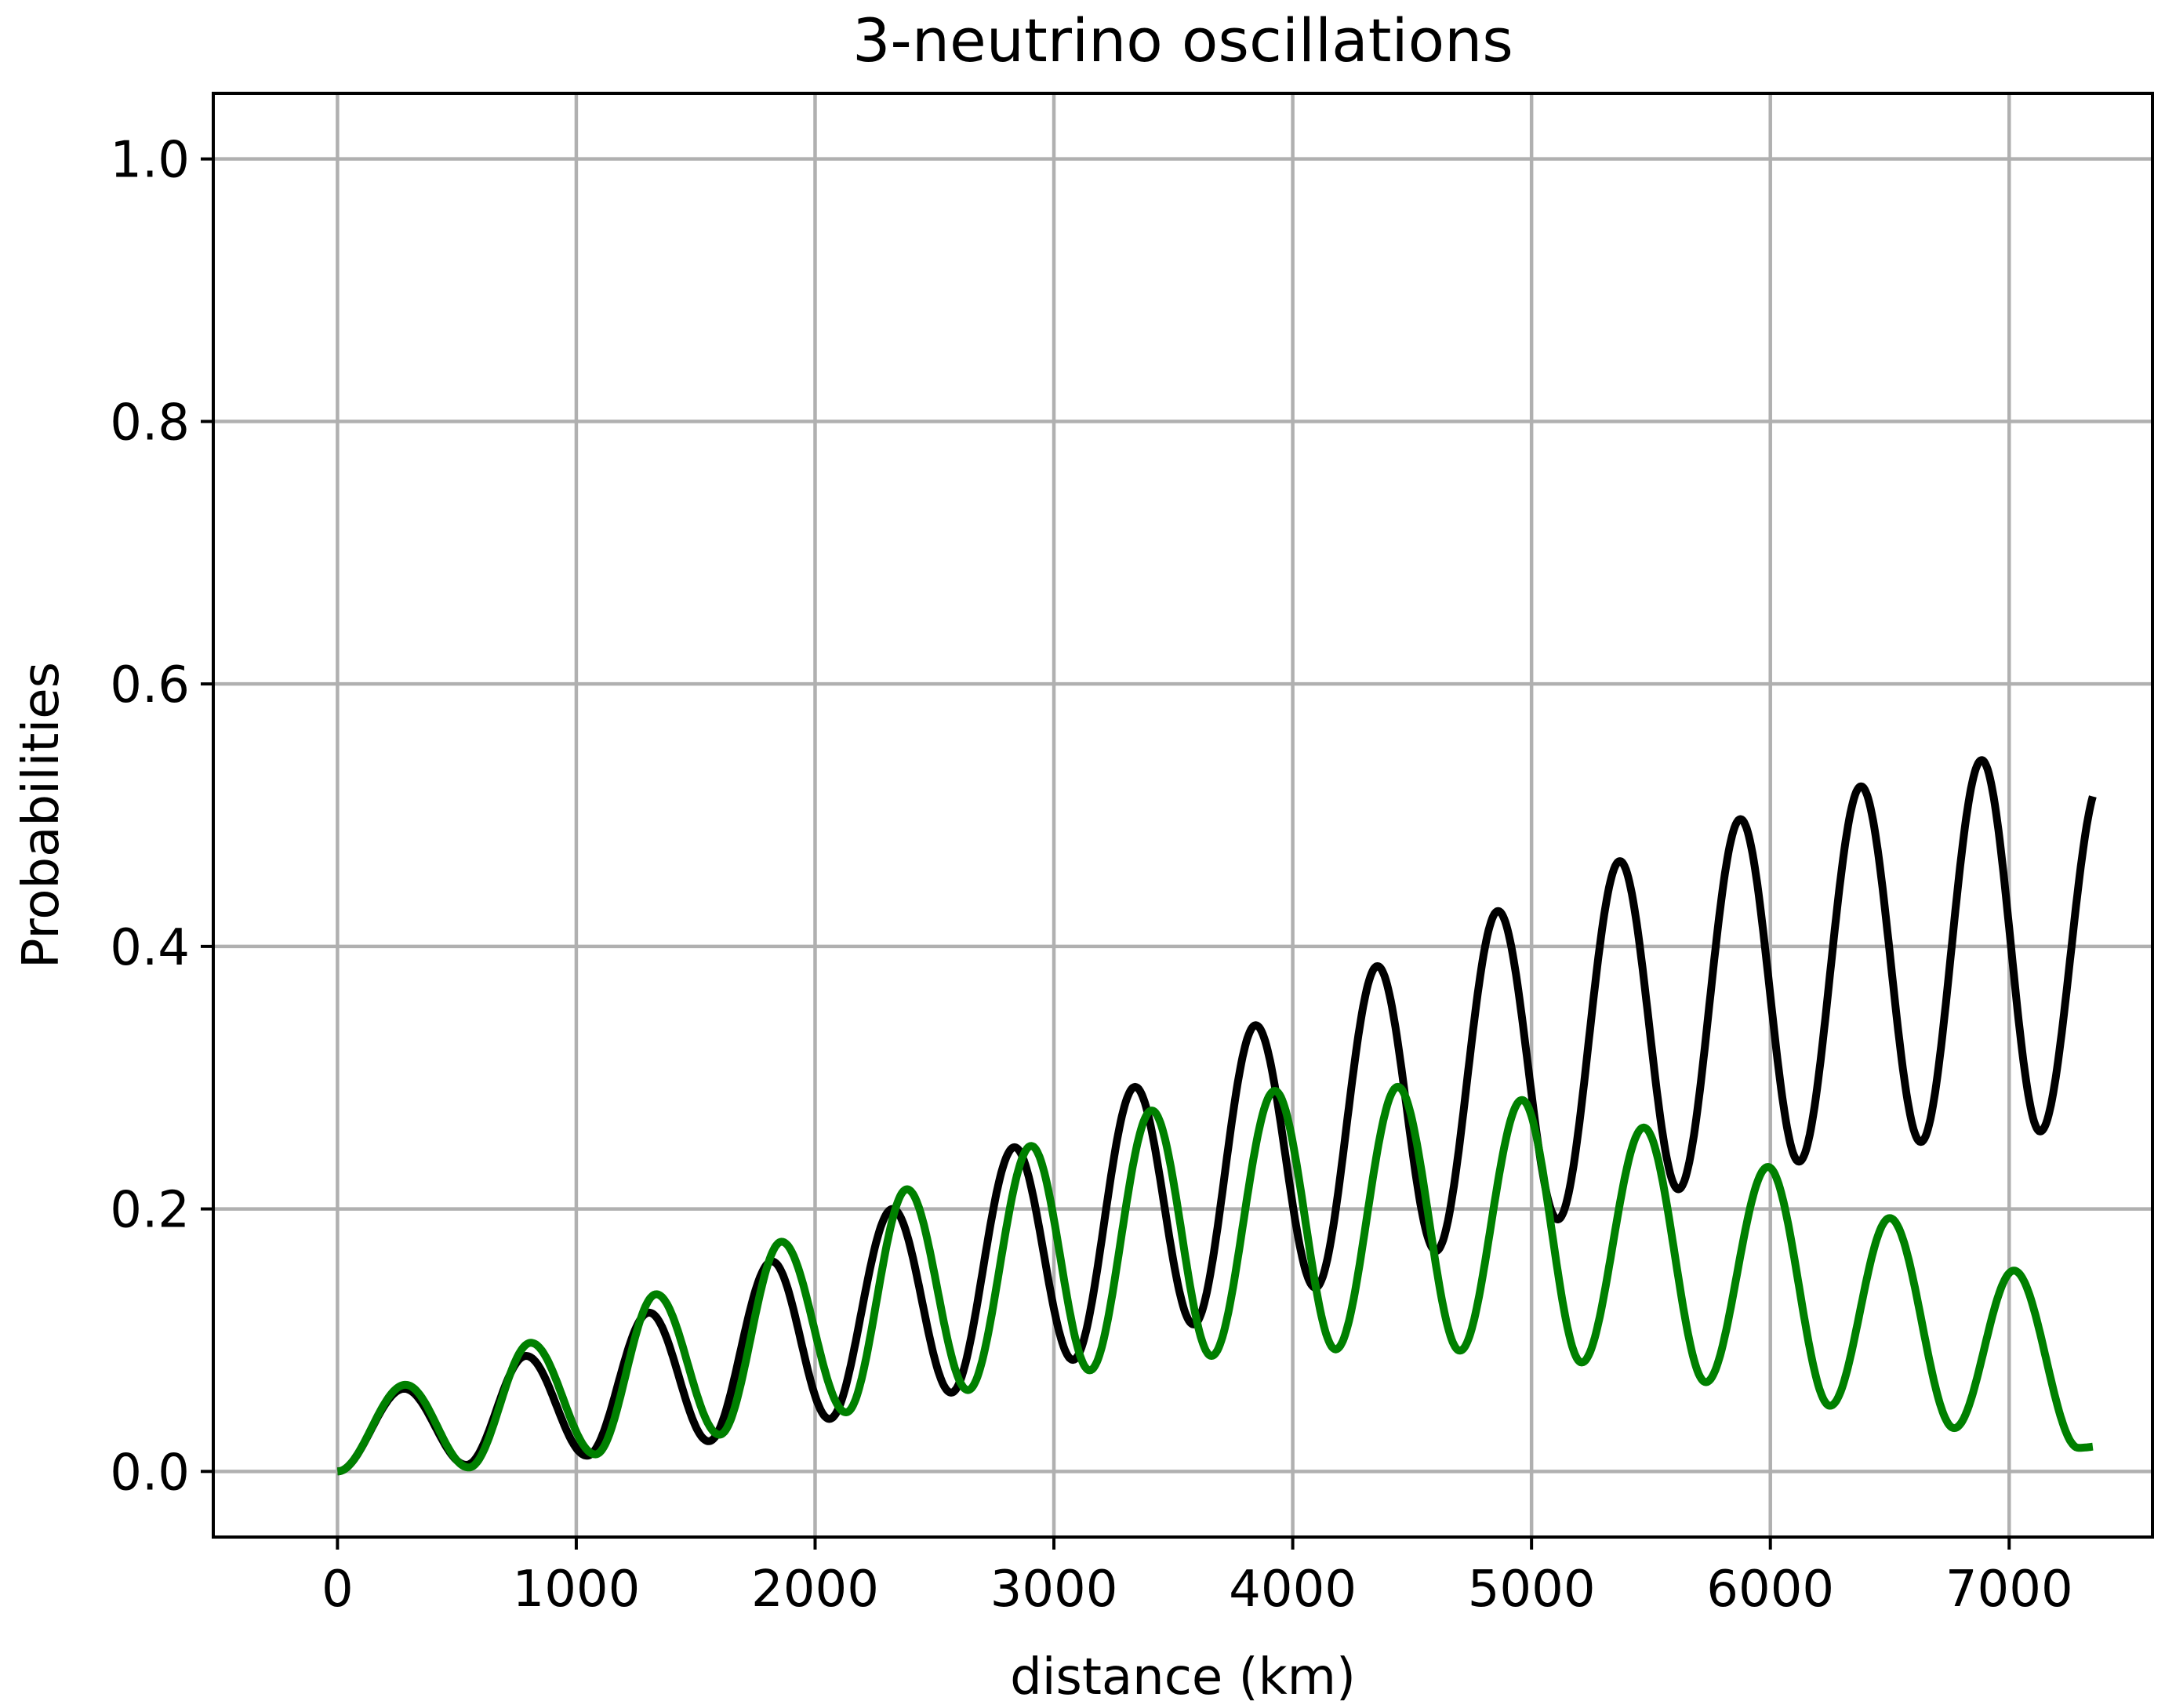  I want to click on x-tick-label: 2000, so click(815, 1590).